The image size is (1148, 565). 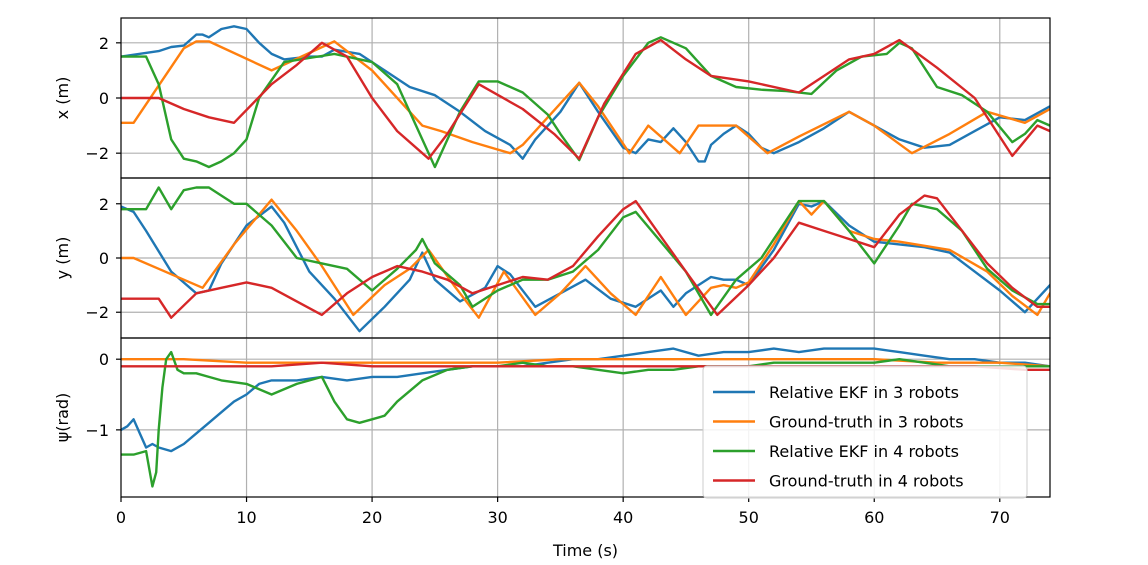 What do you see at coordinates (62, 98) in the screenshot?
I see `y-axis-label: x (m)` at bounding box center [62, 98].